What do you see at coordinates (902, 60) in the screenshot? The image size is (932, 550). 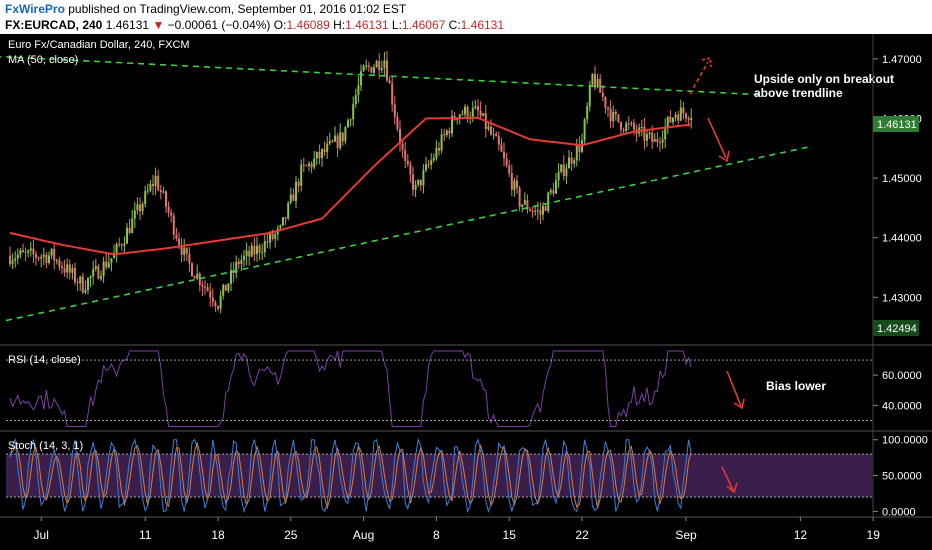 I see `price-tick-label: 1.47000` at bounding box center [902, 60].